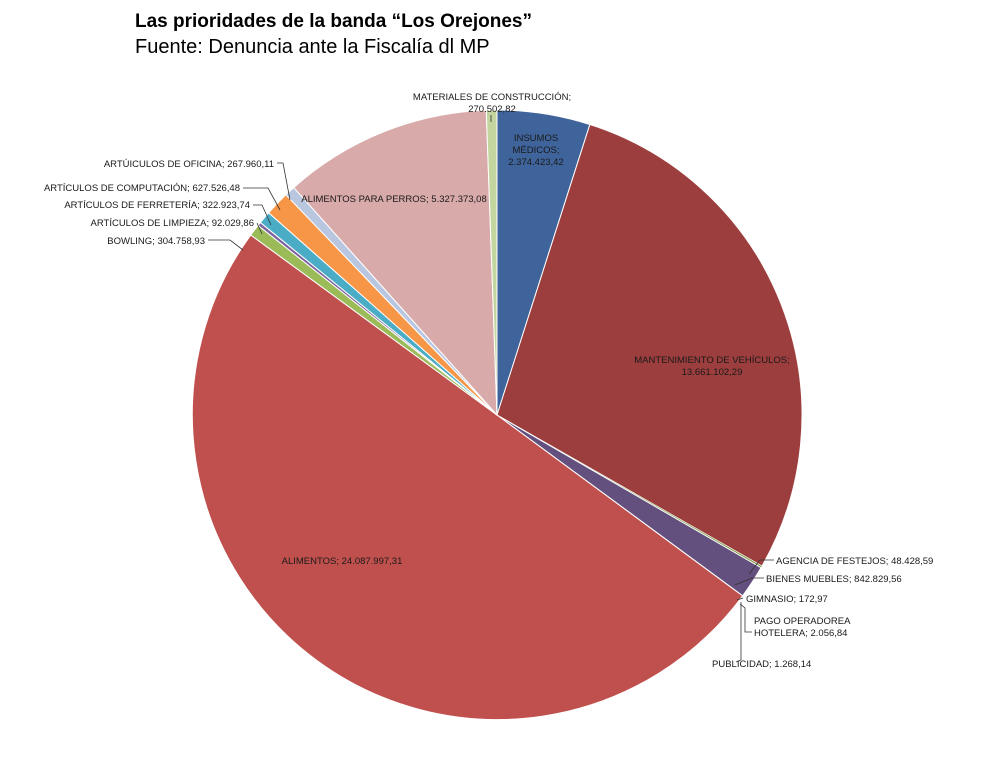  What do you see at coordinates (712, 360) in the screenshot?
I see `slice-label-line: MANTENIMIENTO DE VEHÍCULOS;` at bounding box center [712, 360].